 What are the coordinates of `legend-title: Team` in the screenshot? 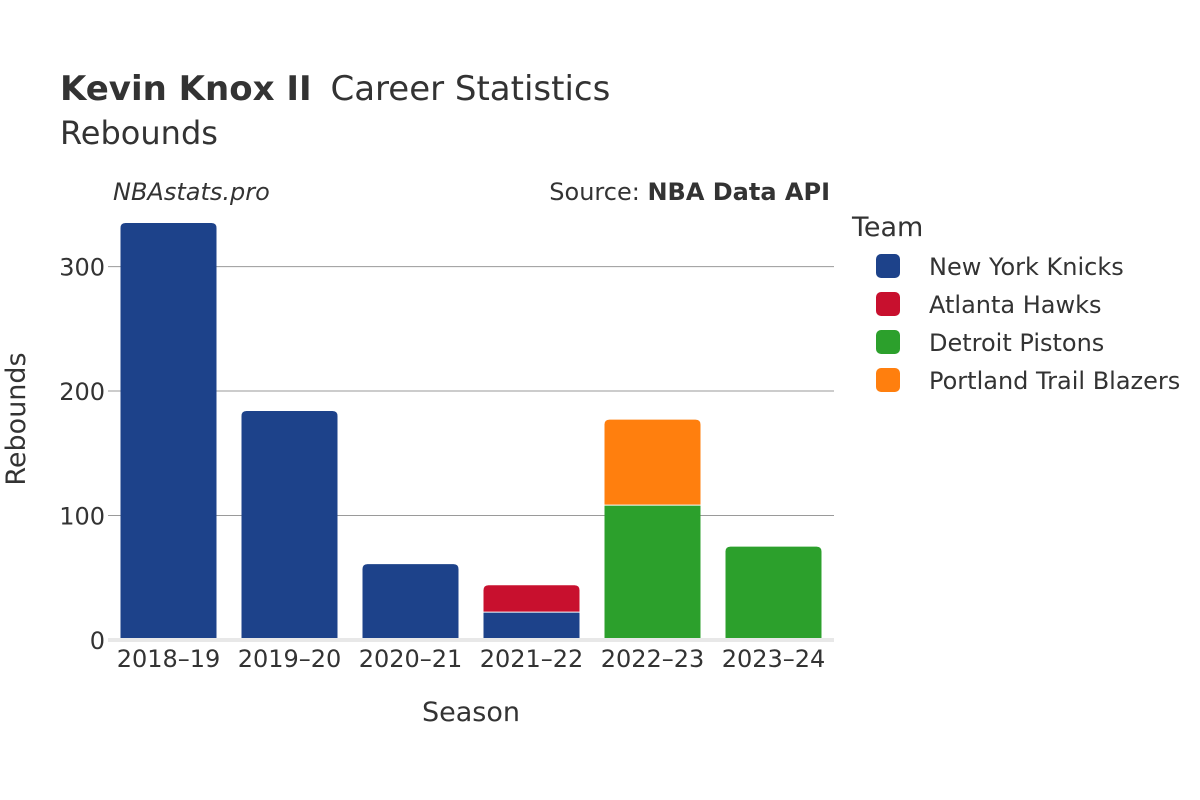 It's located at (887, 227).